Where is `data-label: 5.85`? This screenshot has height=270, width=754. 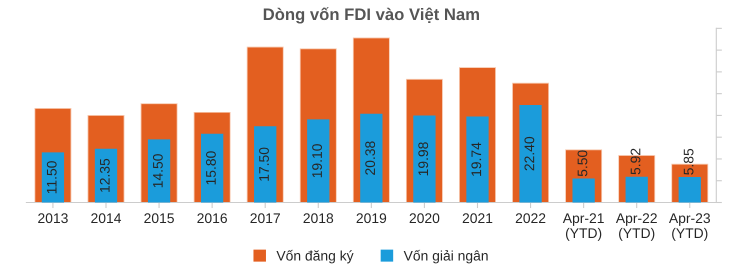
data-label: 5.85 is located at coordinates (689, 161).